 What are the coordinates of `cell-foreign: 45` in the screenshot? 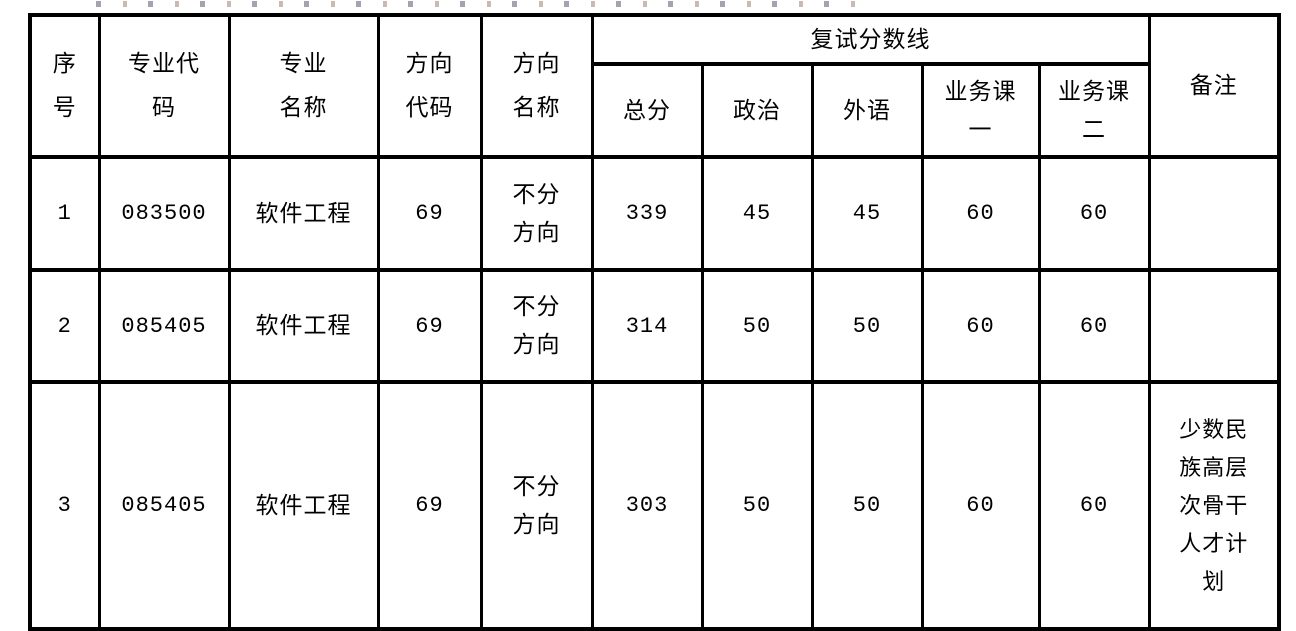 It's located at (867, 213).